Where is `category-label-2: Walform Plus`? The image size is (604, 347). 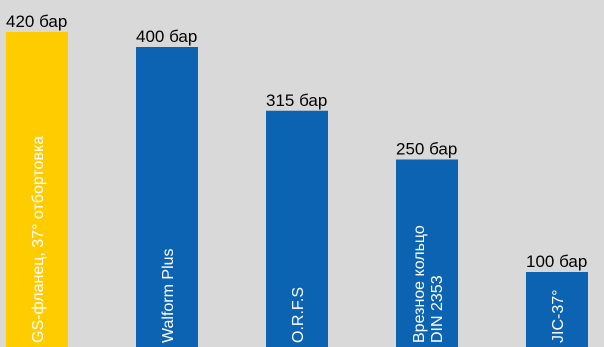
category-label-2: Walform Plus is located at coordinates (168, 295).